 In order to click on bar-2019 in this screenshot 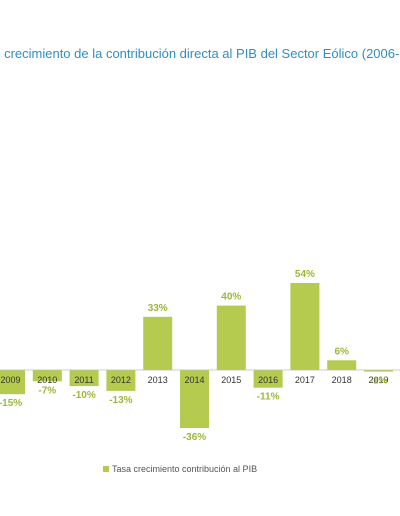, I will do `click(378, 371)`.